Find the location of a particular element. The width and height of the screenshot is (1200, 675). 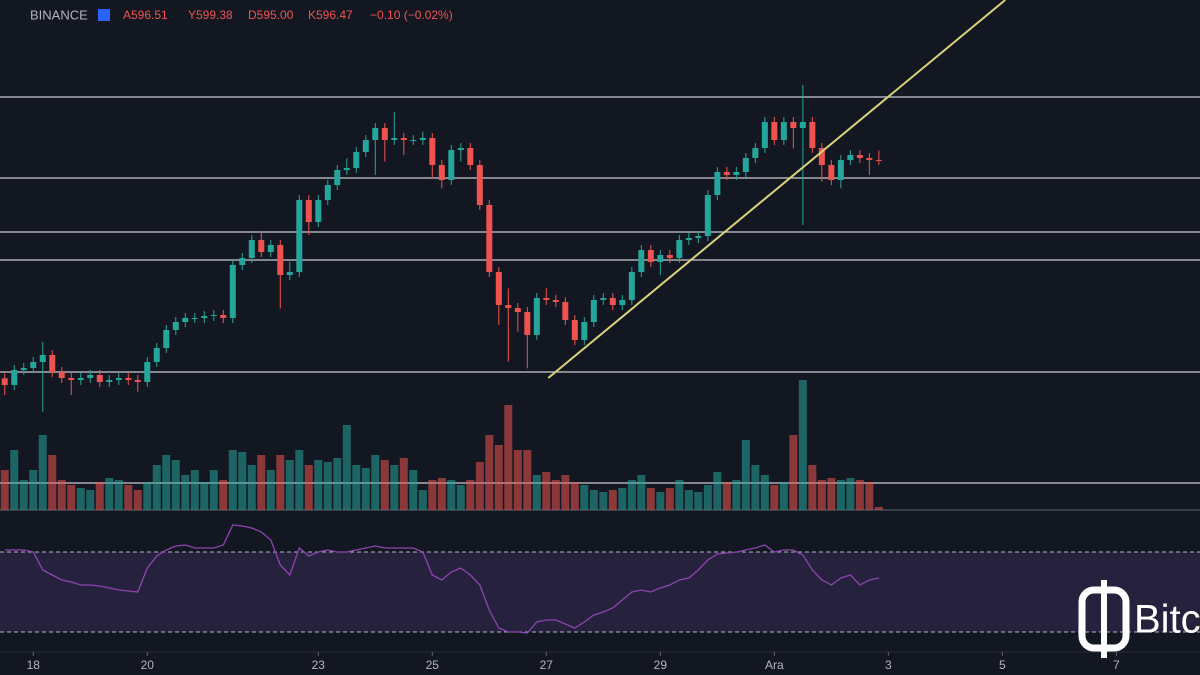

x-tick-label: 25 is located at coordinates (433, 665).